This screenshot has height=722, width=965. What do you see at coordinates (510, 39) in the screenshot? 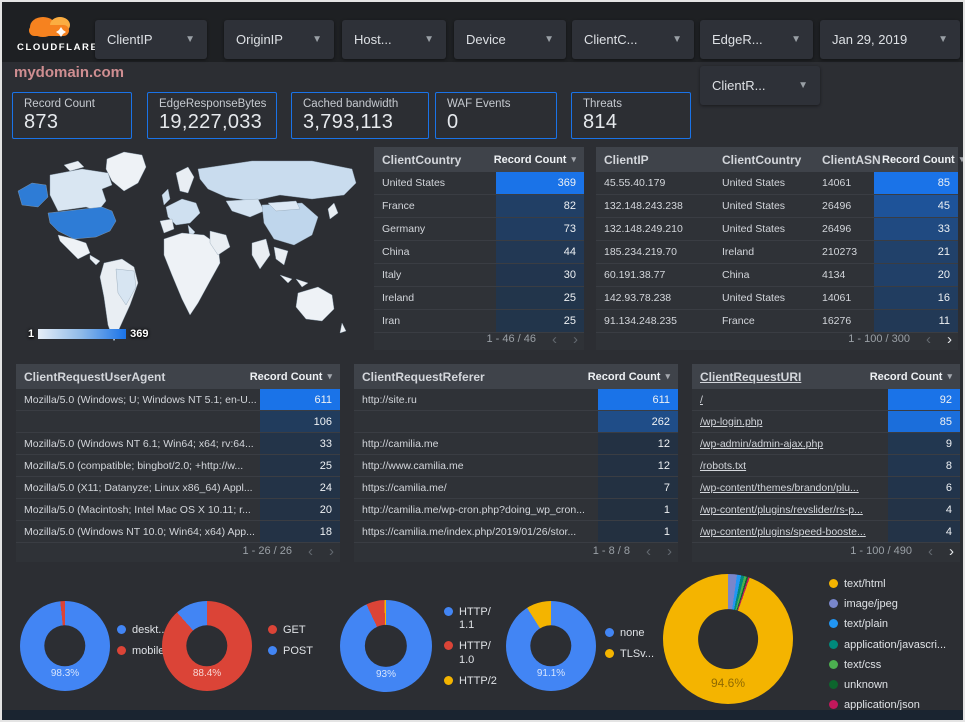
I see `filter-chip-device: Device ▼` at bounding box center [510, 39].